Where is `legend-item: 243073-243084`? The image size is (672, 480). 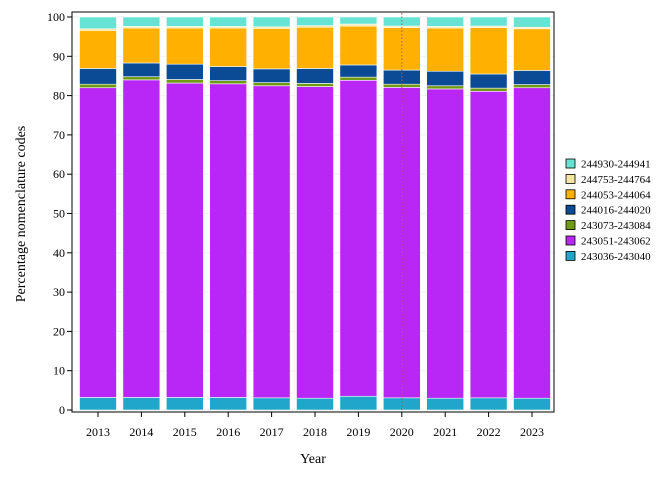 legend-item: 243073-243084 is located at coordinates (608, 226).